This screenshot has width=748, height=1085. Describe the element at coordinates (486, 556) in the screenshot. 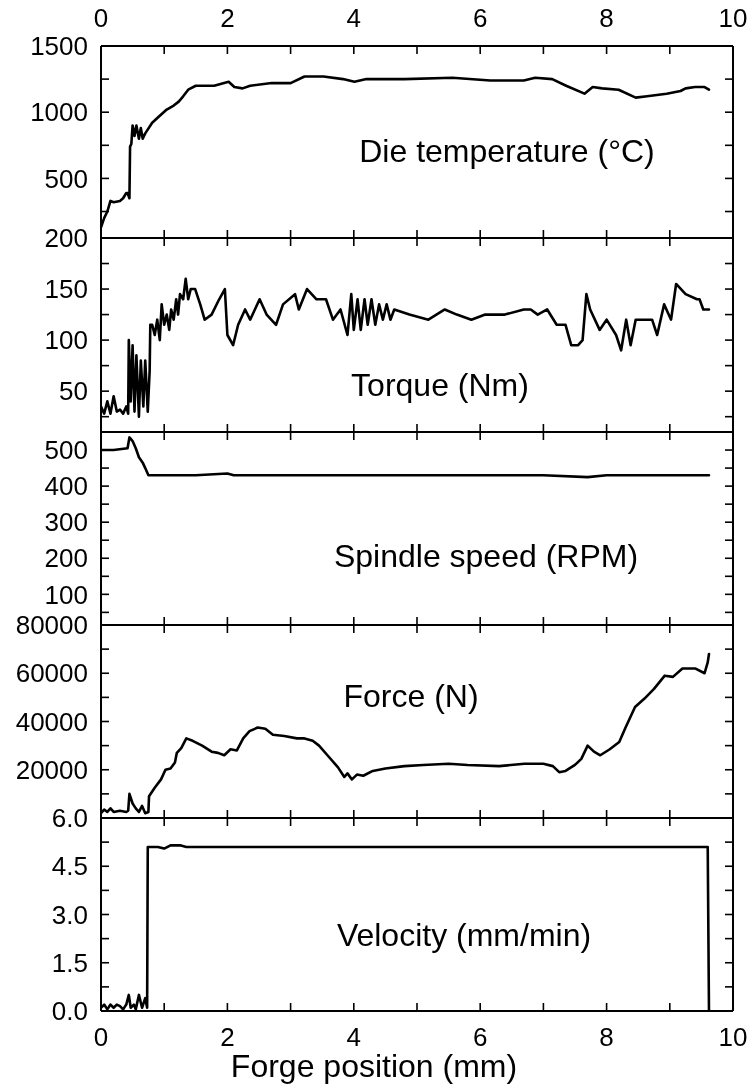

I see `text: Spindle speed (RPM)` at that location.